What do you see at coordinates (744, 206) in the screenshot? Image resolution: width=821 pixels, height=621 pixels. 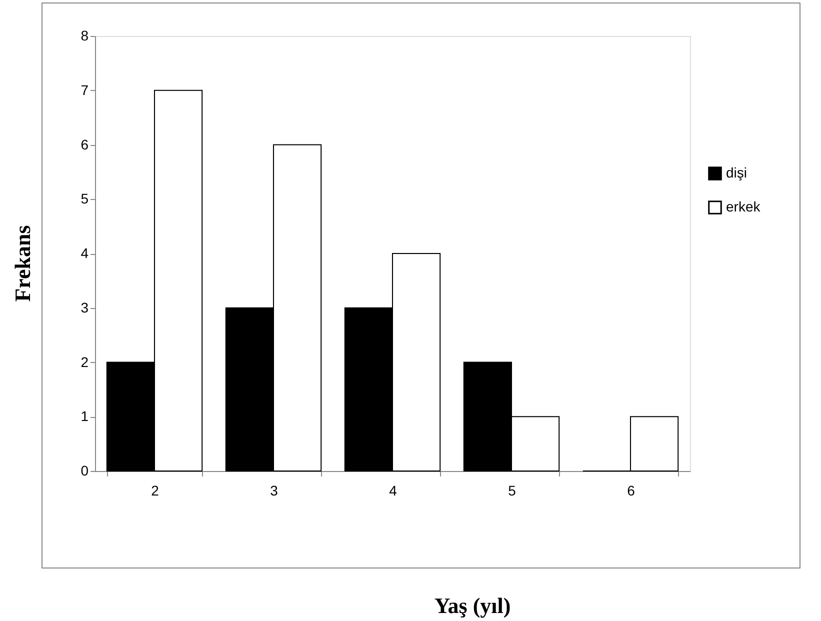 I see `legend-label: erkek` at bounding box center [744, 206].